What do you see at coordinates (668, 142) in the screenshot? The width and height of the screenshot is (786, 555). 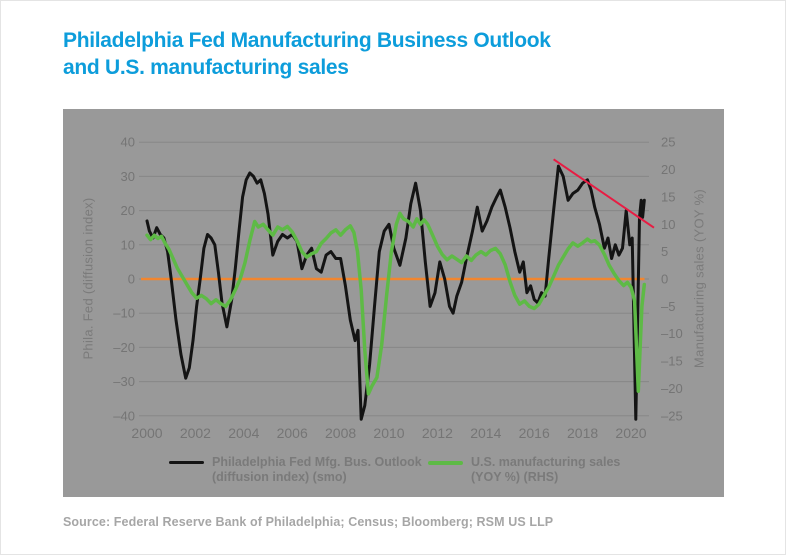 I see `right-axis-tick-label: 25` at bounding box center [668, 142].